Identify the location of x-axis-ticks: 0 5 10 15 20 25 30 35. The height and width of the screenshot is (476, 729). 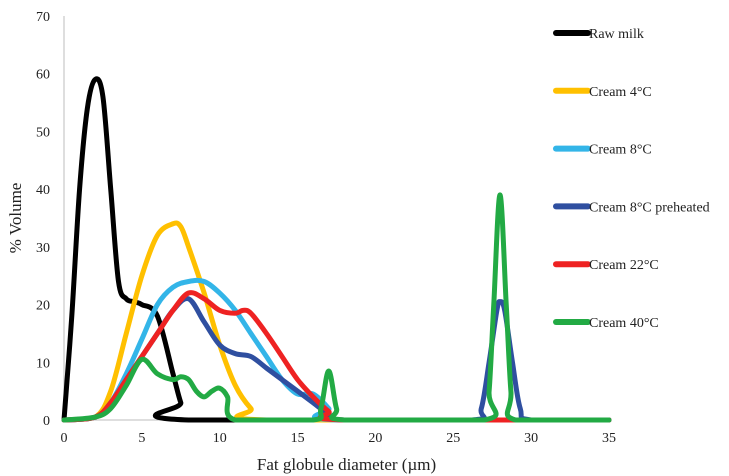
(339, 438).